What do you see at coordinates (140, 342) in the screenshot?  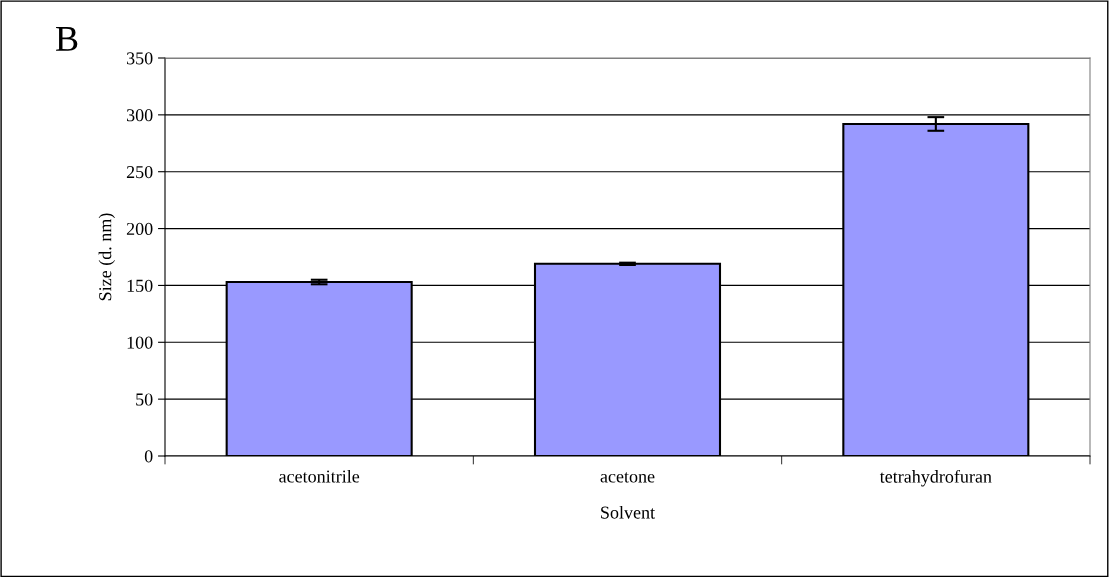 I see `y-tick-label: 100` at bounding box center [140, 342].